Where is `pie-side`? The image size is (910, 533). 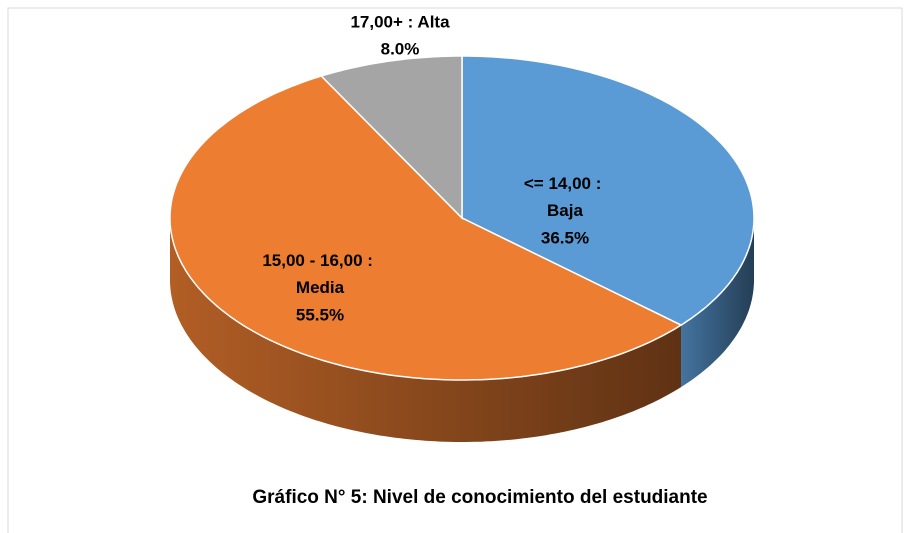
pie-side is located at coordinates (717, 303).